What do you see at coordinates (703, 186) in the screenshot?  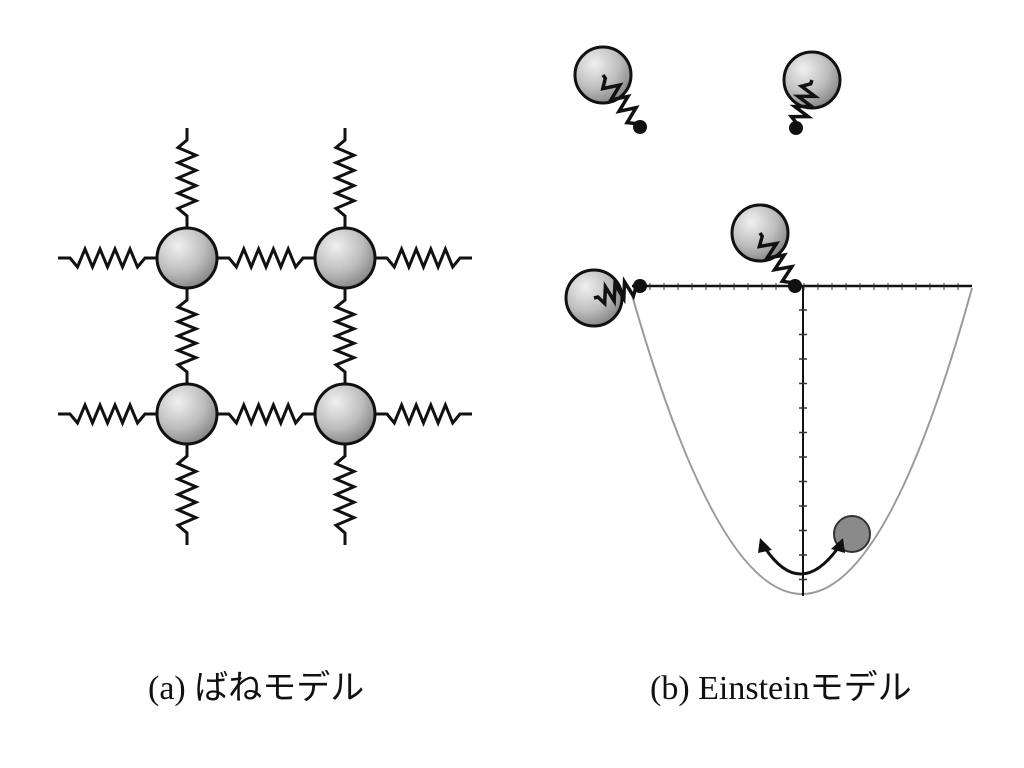 I see `einstein-oscillators` at bounding box center [703, 186].